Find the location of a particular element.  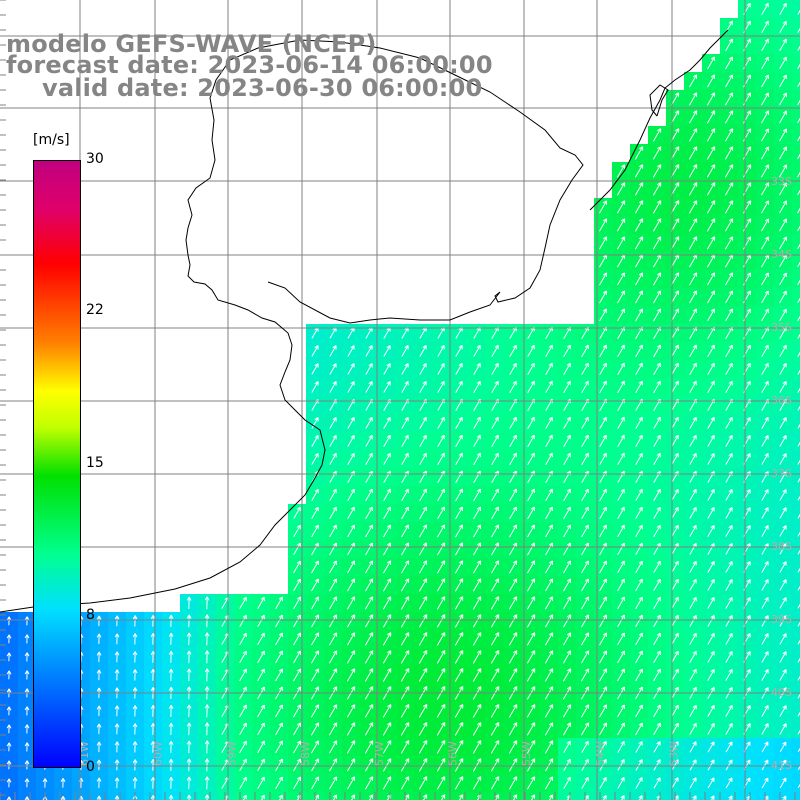

lat-label: 36S is located at coordinates (781, 400).